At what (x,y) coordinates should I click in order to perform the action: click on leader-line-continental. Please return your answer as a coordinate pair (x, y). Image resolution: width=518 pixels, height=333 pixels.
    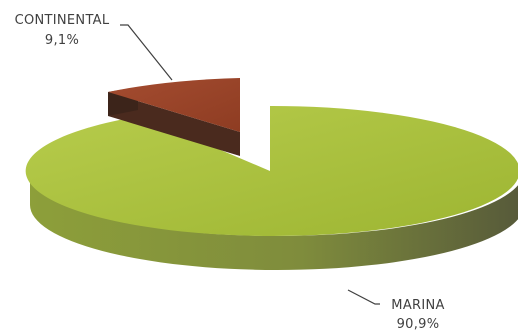
    Looking at the image, I should click on (146, 52).